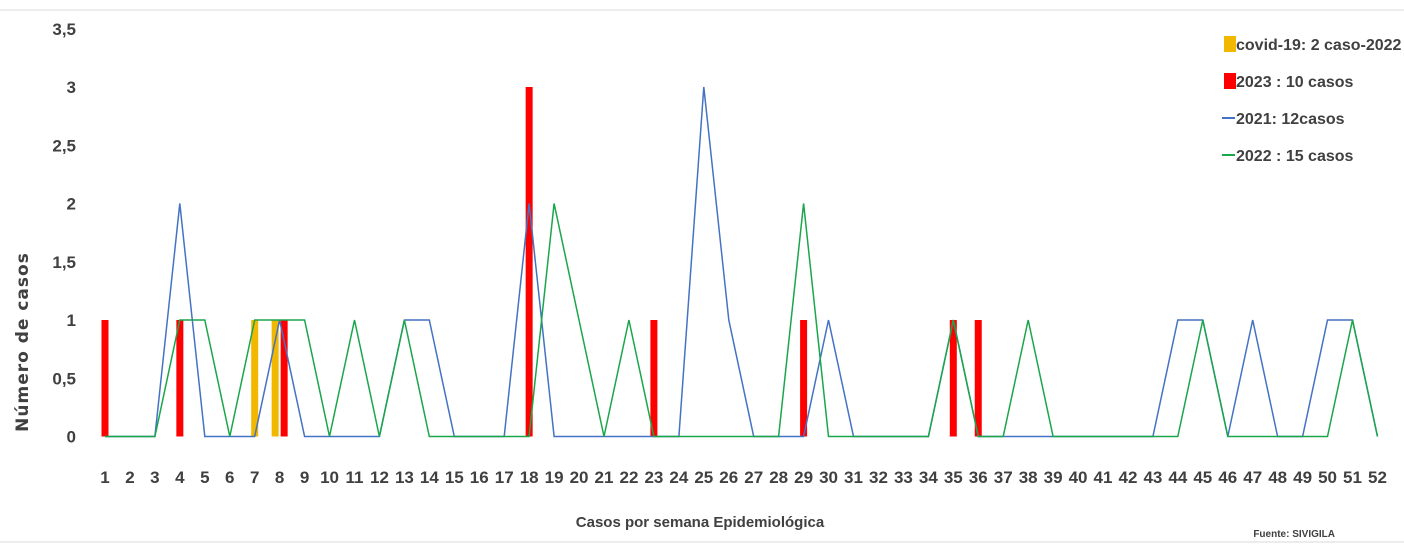 Image resolution: width=1404 pixels, height=546 pixels. What do you see at coordinates (104, 477) in the screenshot?
I see `x-tick-label: 1` at bounding box center [104, 477].